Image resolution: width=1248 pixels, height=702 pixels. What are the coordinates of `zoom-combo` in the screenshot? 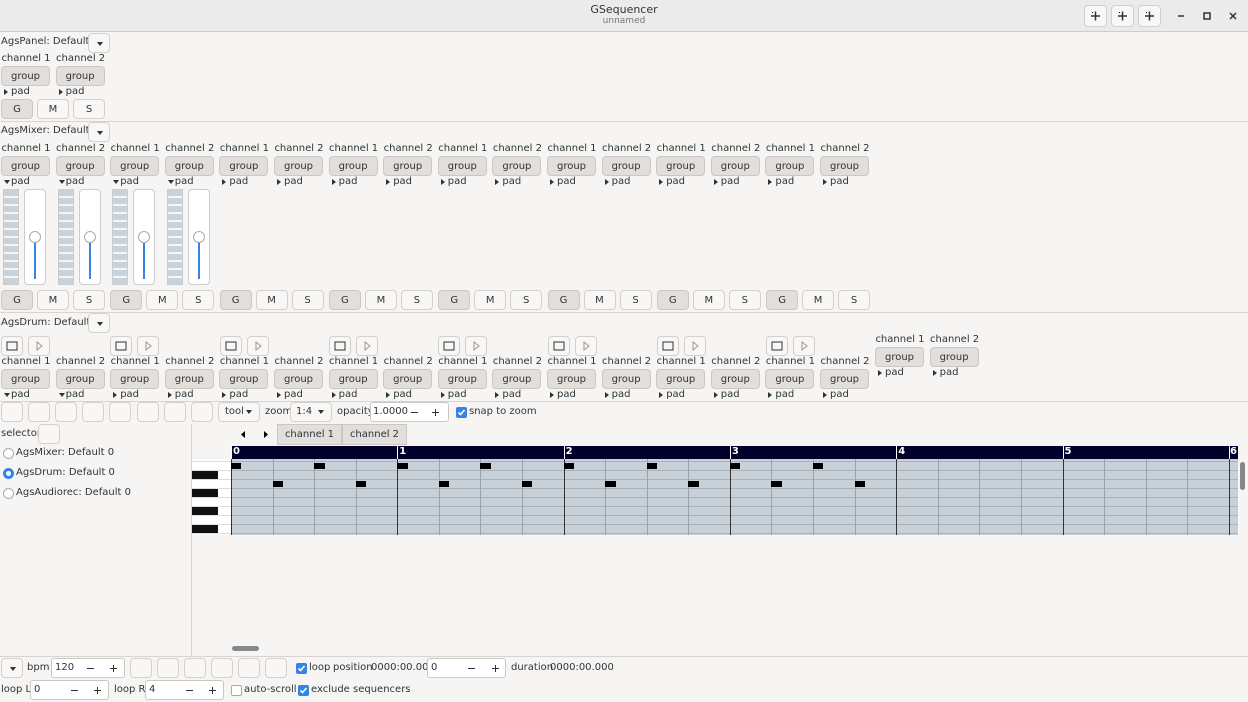 It's located at (311, 412).